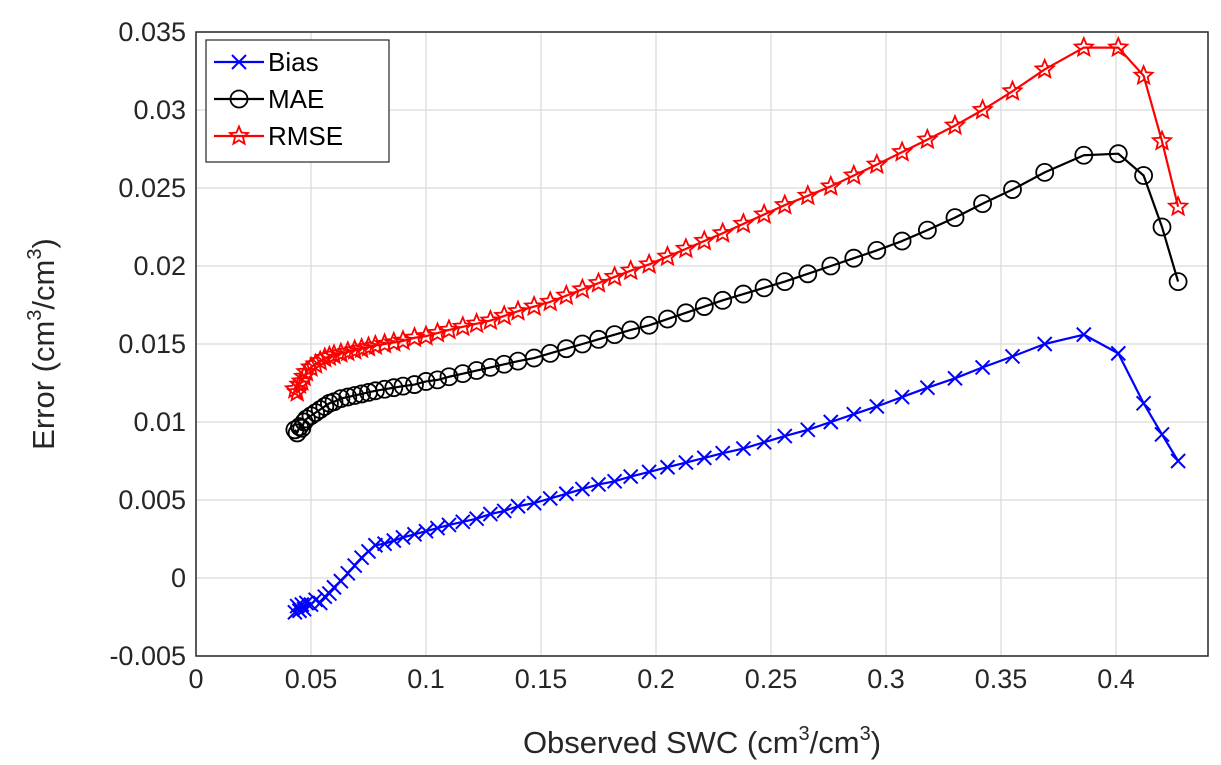 The width and height of the screenshot is (1221, 765). Describe the element at coordinates (43, 285) in the screenshot. I see `y-axis-label-mid: /cm` at that location.